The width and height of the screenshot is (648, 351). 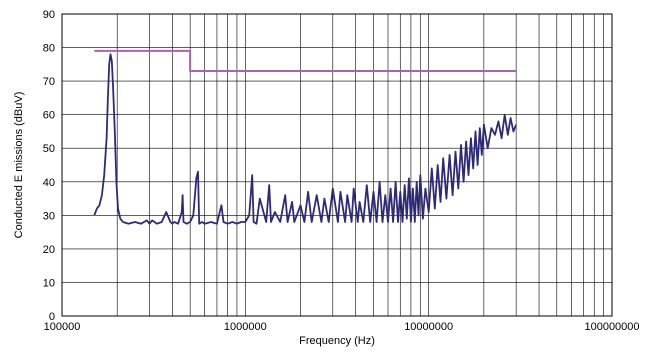 What do you see at coordinates (305, 60) in the screenshot?
I see `limit-line` at bounding box center [305, 60].